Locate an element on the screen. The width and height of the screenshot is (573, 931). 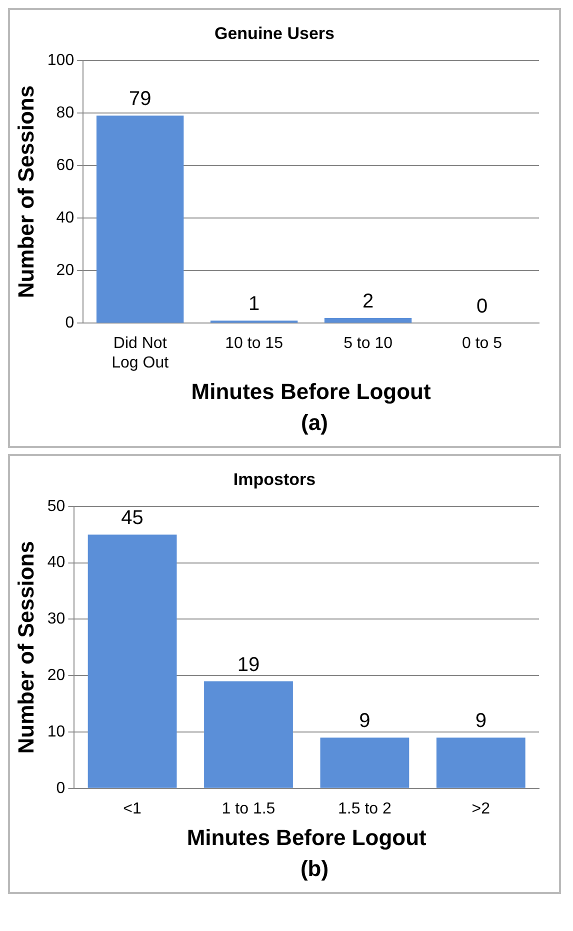
x-tick-label: >2 is located at coordinates (481, 809).